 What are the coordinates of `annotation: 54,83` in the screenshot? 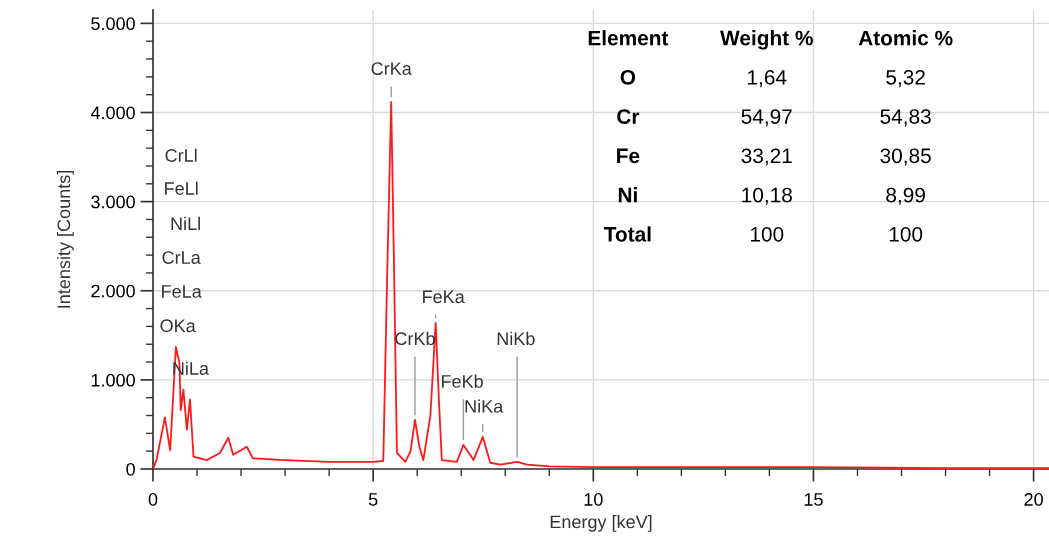 It's located at (905, 118).